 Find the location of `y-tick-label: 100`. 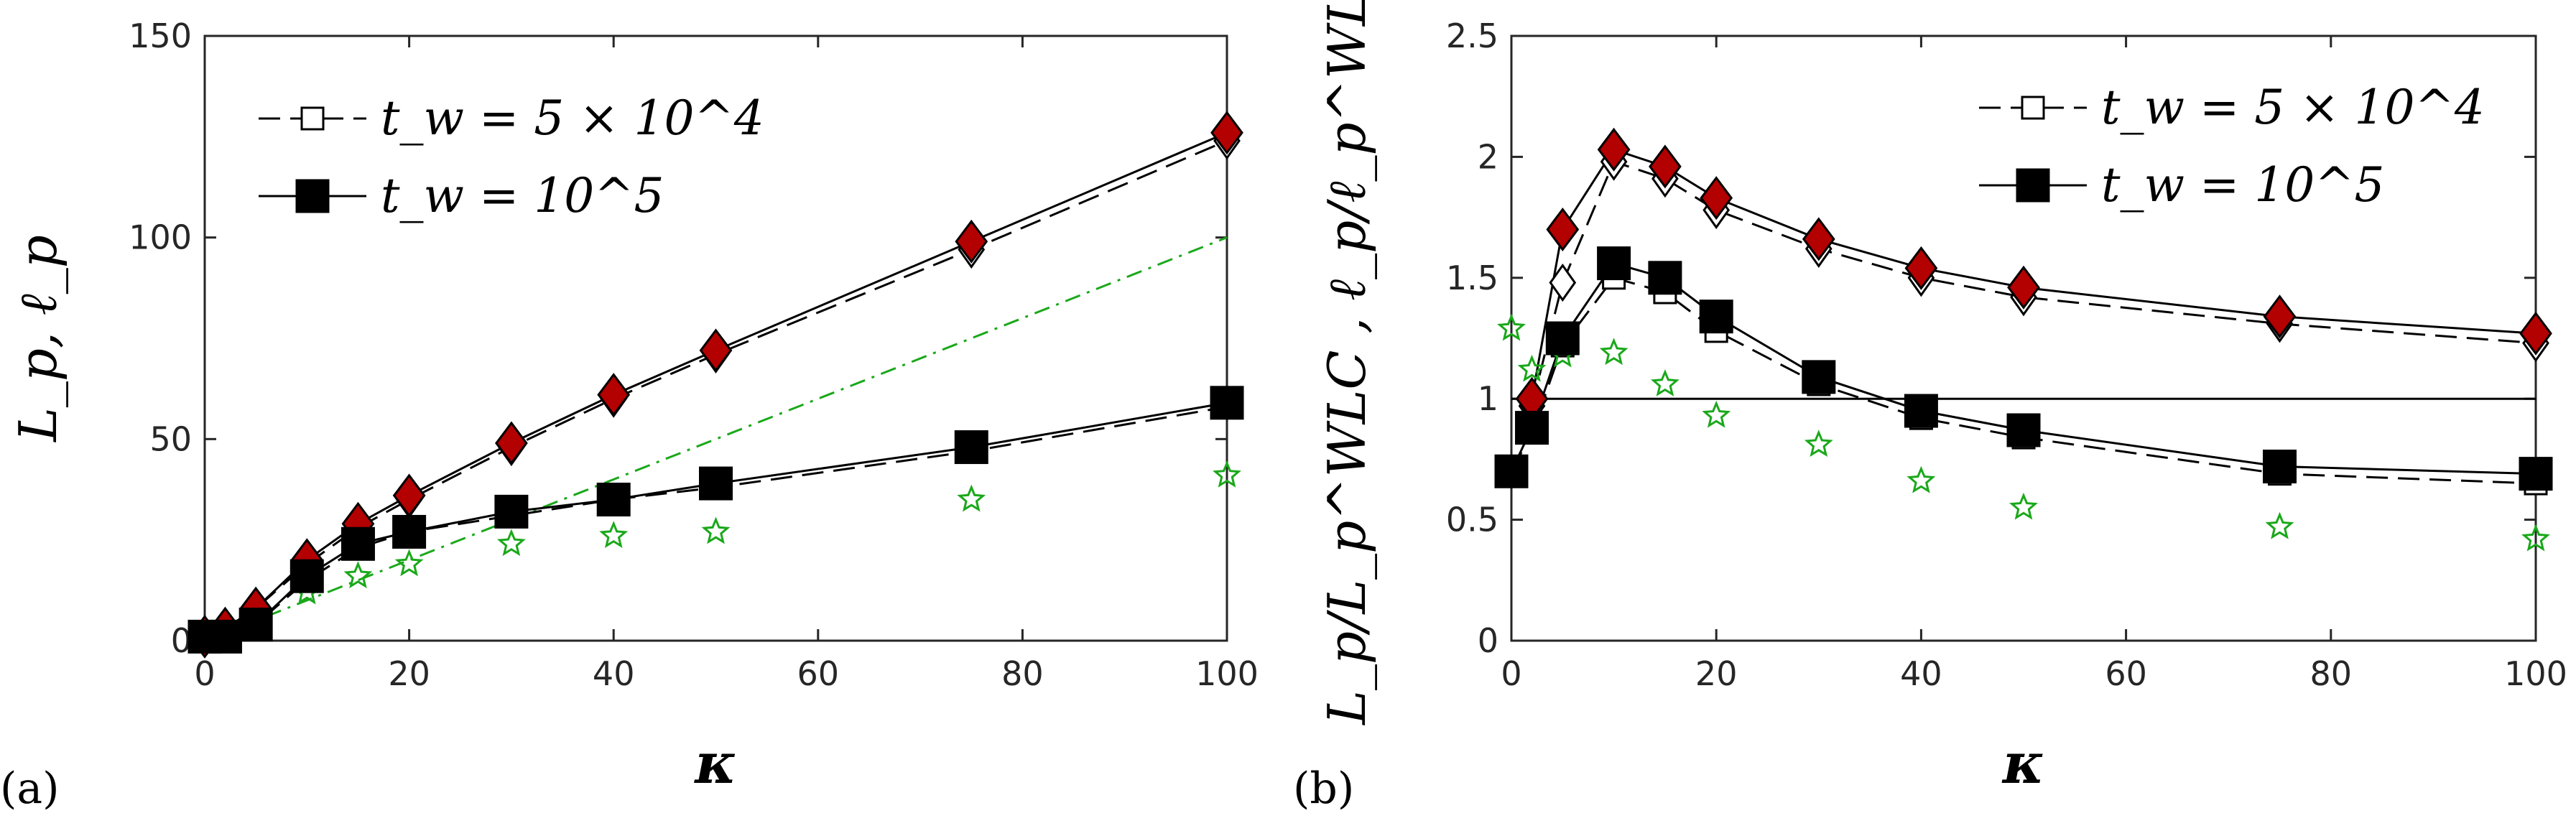

y-tick-label: 100 is located at coordinates (160, 237).